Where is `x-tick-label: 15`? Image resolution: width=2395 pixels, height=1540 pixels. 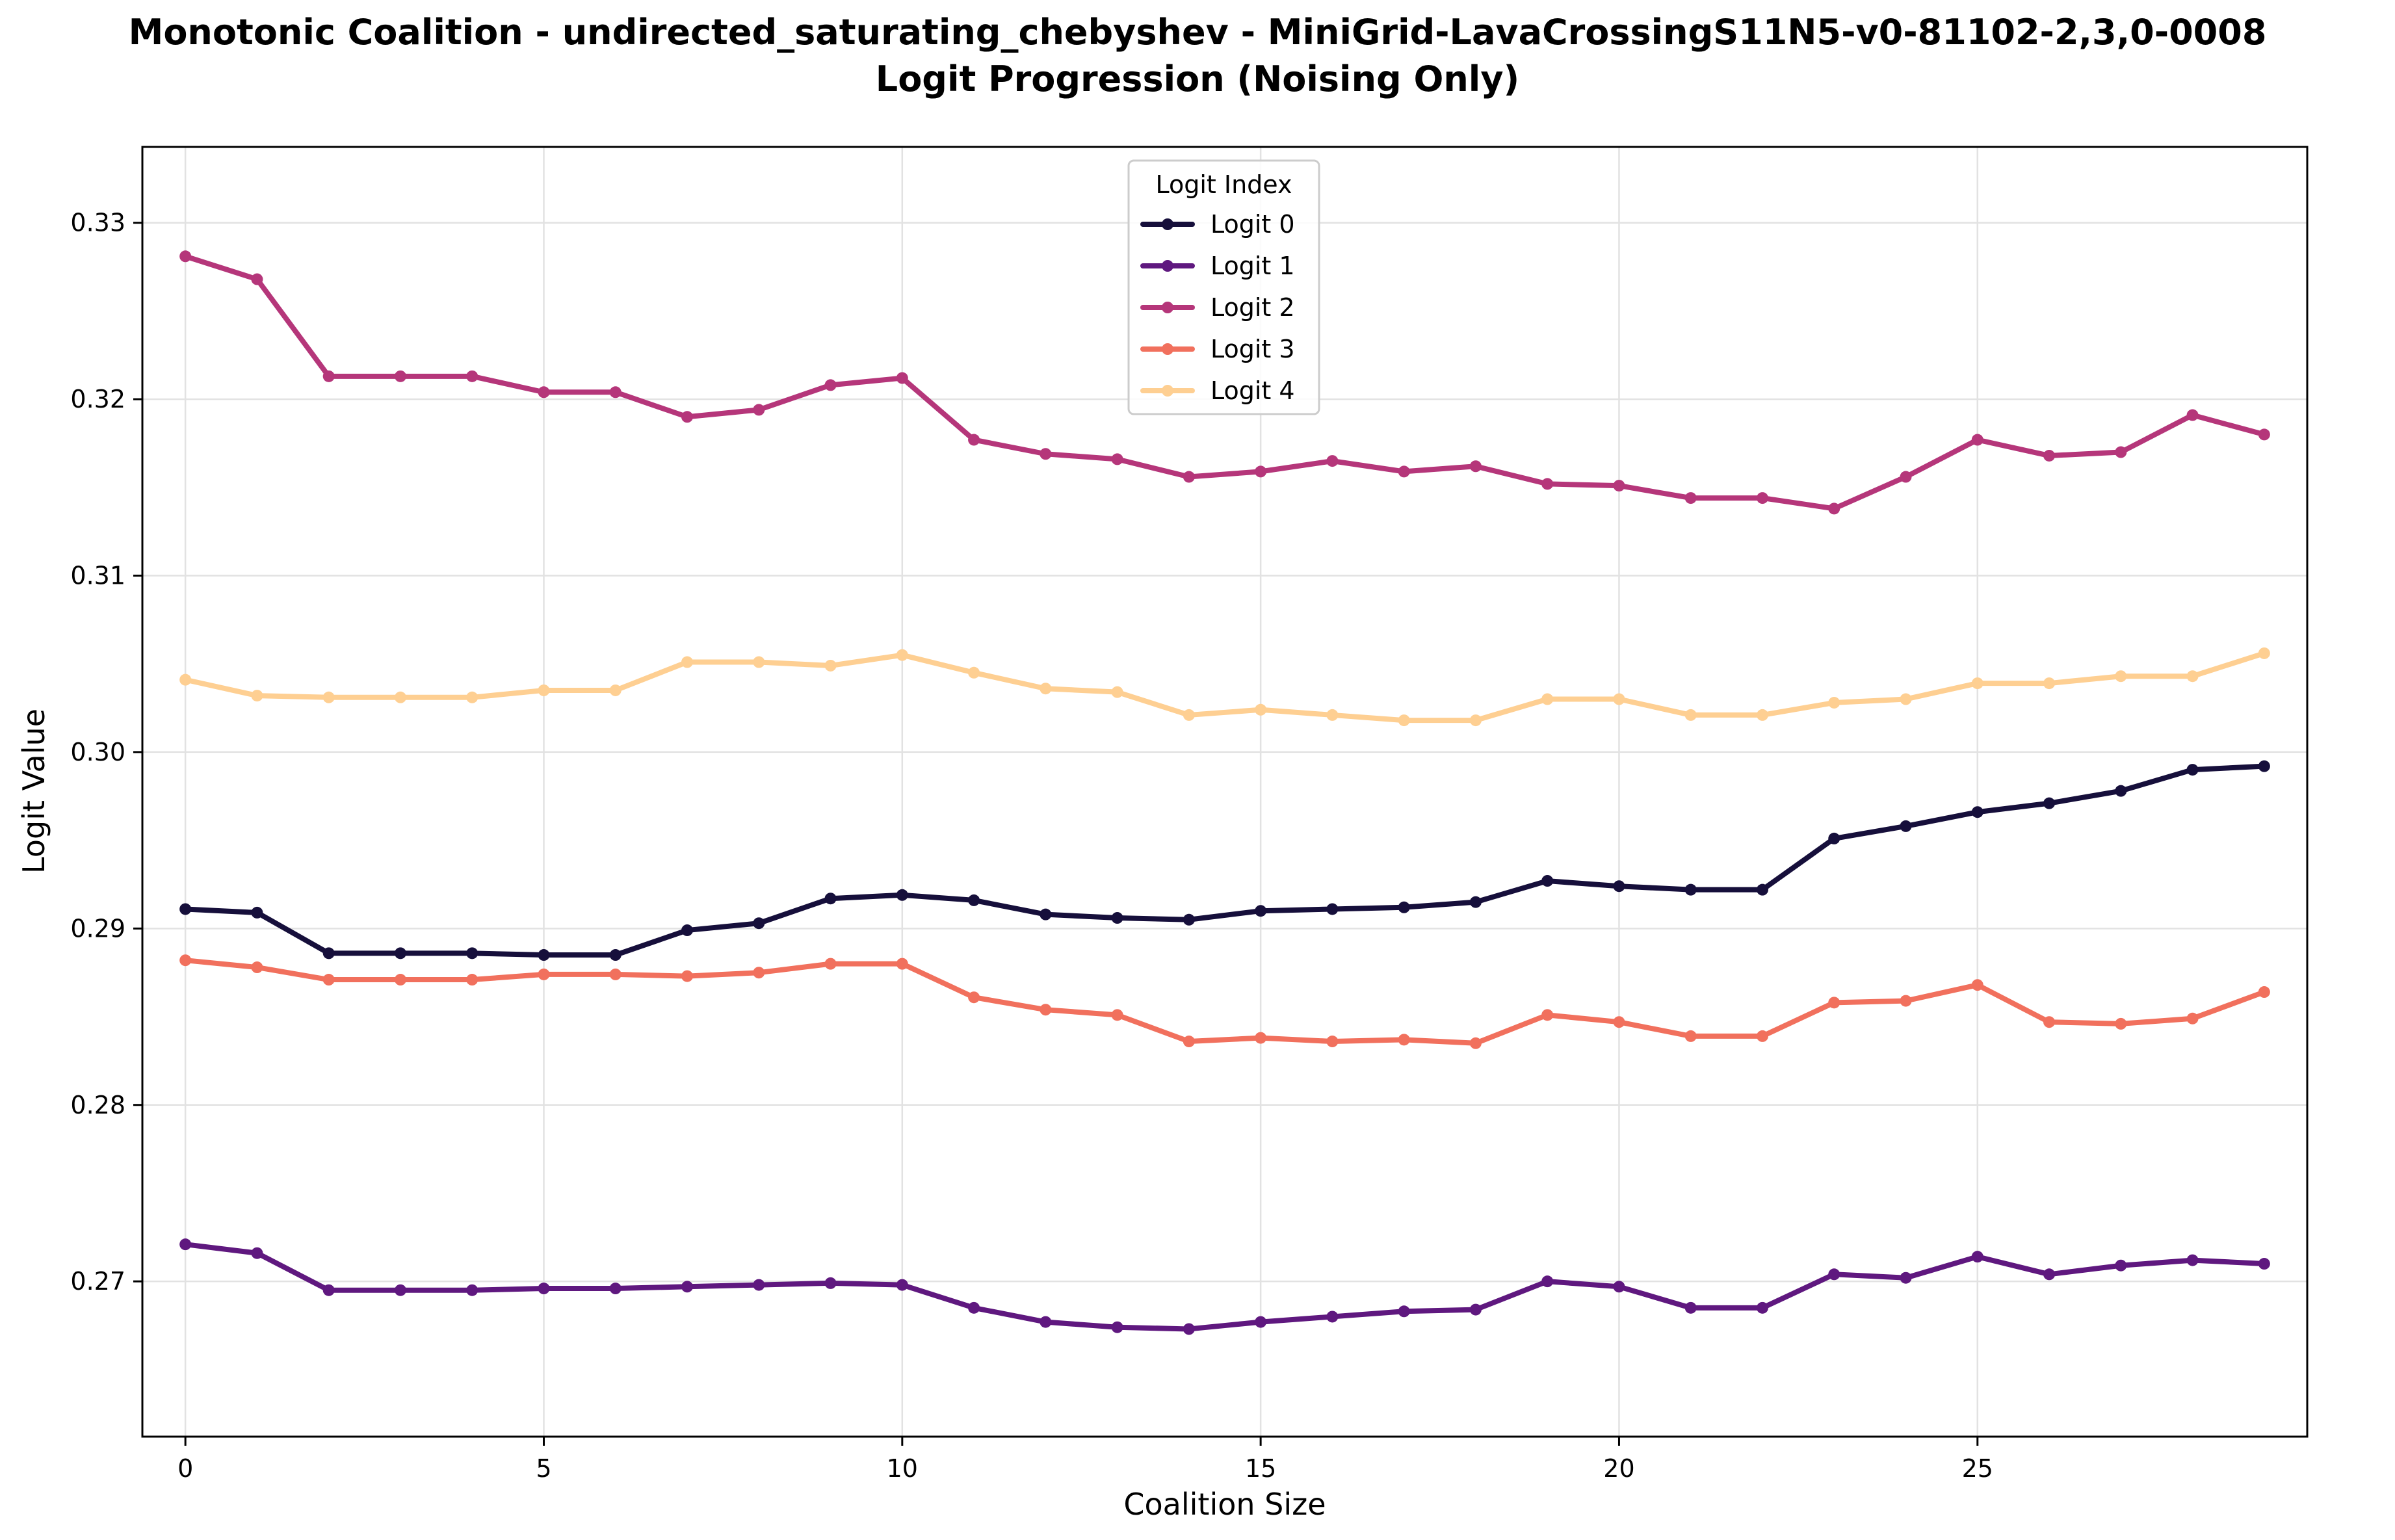 x-tick-label: 15 is located at coordinates (1260, 1468).